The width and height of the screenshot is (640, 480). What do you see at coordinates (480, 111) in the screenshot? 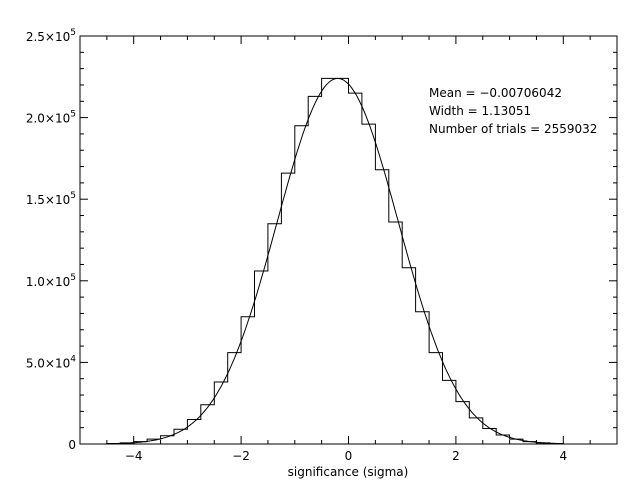
I see `annotation-width: Width = 1.13051` at bounding box center [480, 111].